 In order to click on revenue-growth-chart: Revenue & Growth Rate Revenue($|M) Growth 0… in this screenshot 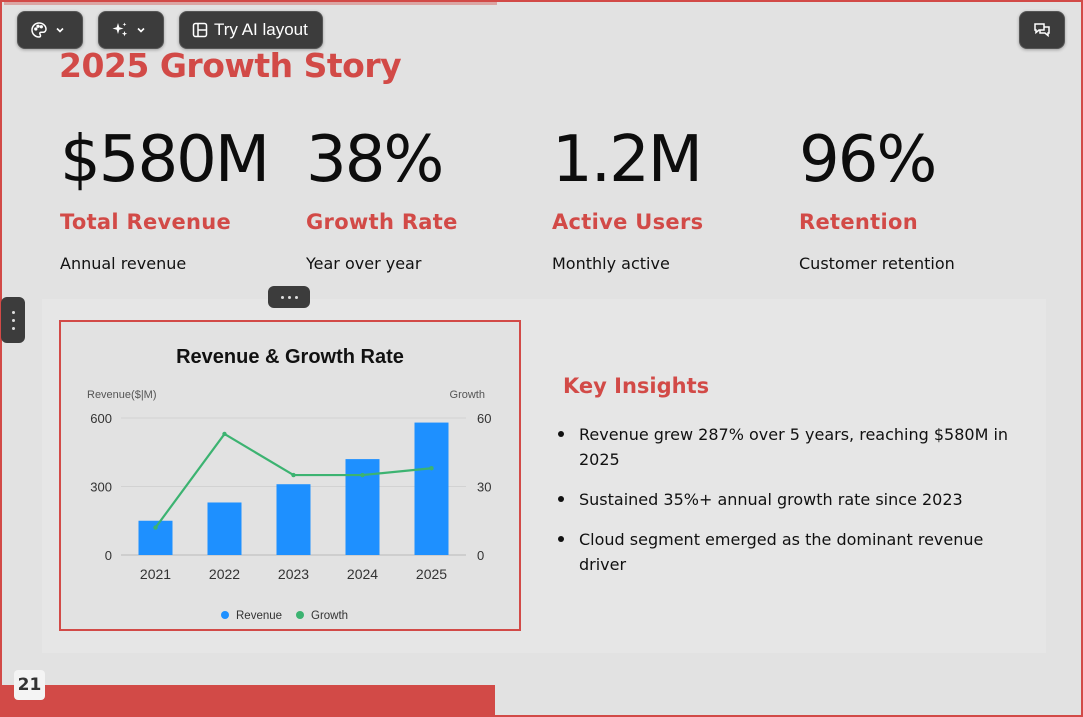, I will do `click(289, 484)`.